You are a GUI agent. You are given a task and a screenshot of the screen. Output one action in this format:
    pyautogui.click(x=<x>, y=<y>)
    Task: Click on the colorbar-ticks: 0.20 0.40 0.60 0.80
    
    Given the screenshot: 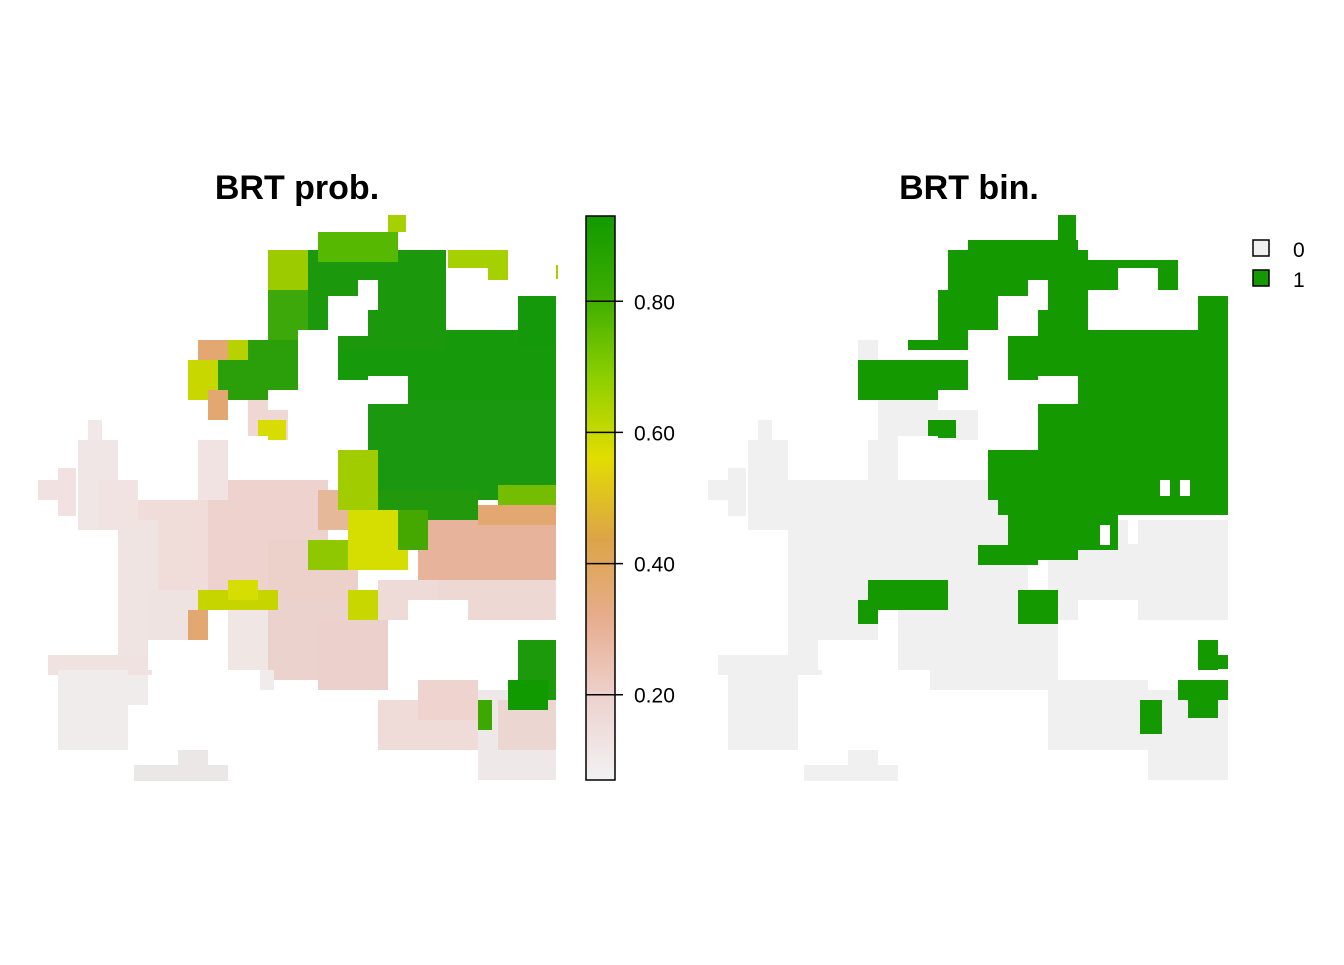 What is the action you would take?
    pyautogui.click(x=630, y=499)
    